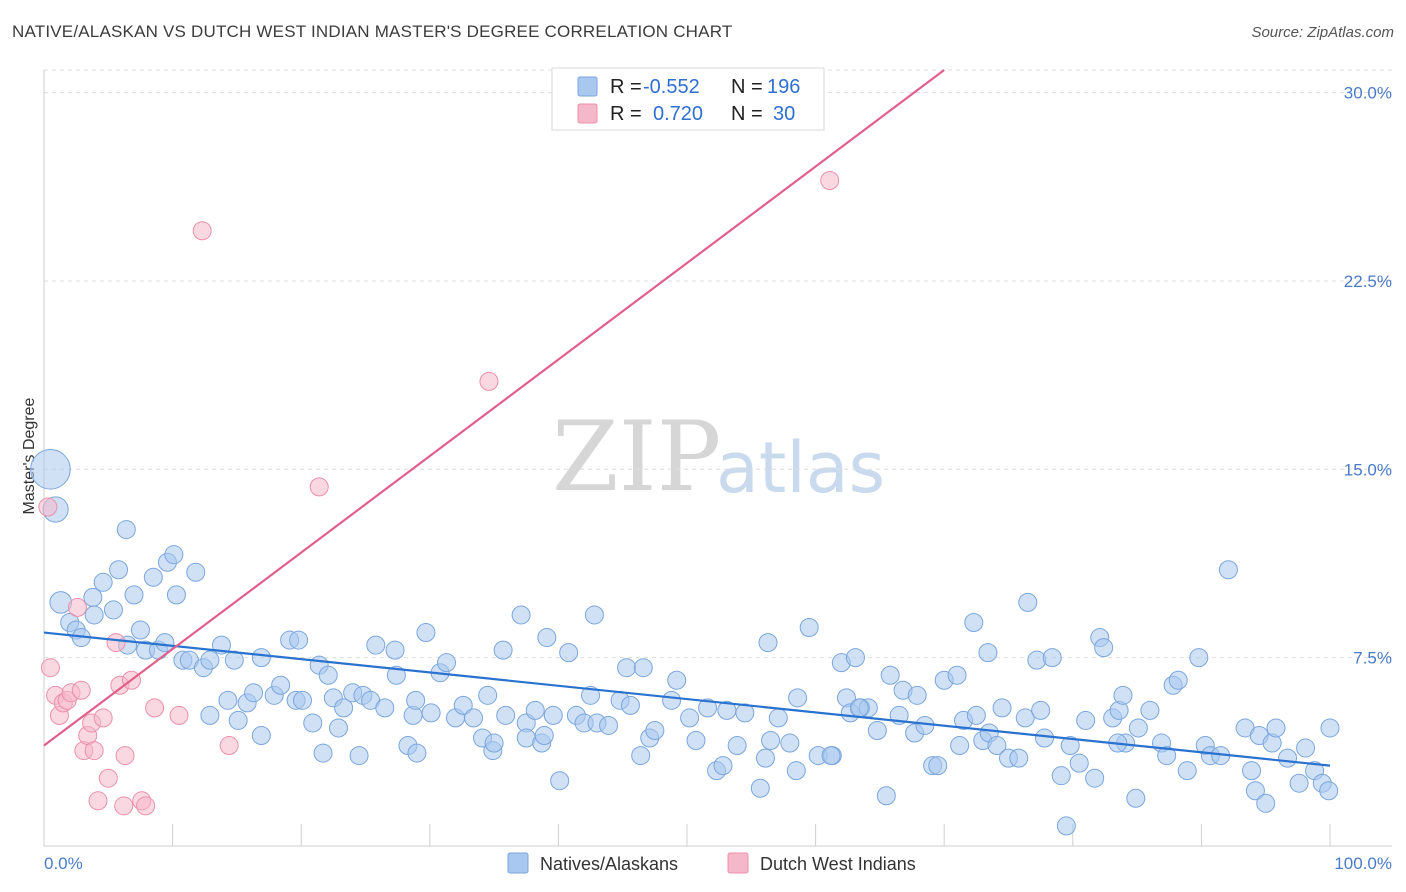 The height and width of the screenshot is (892, 1406). What do you see at coordinates (784, 114) in the screenshot?
I see `legend-n-value-pink: 30` at bounding box center [784, 114].